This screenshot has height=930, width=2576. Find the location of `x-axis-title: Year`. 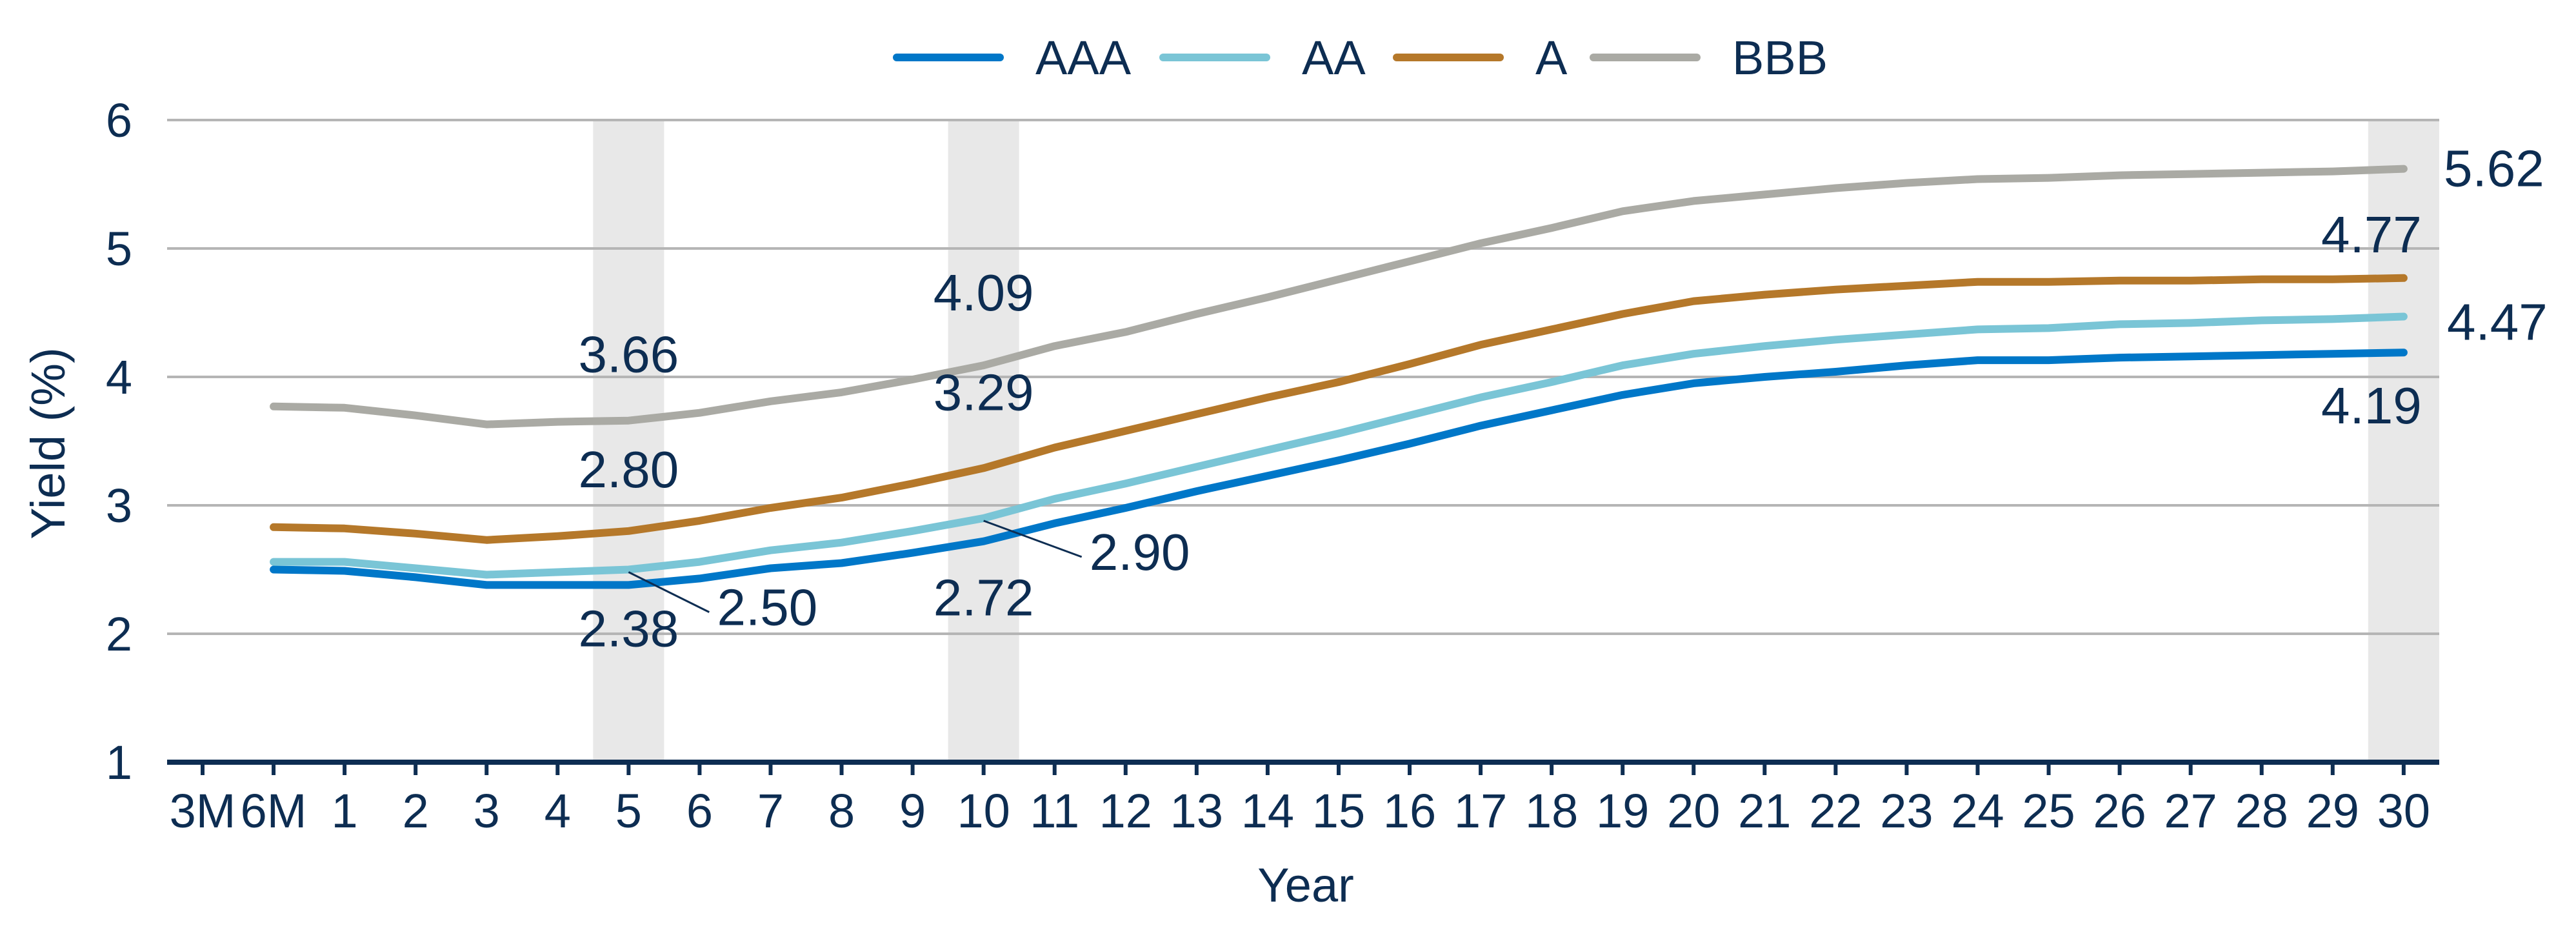

x-axis-title: Year is located at coordinates (1305, 885).